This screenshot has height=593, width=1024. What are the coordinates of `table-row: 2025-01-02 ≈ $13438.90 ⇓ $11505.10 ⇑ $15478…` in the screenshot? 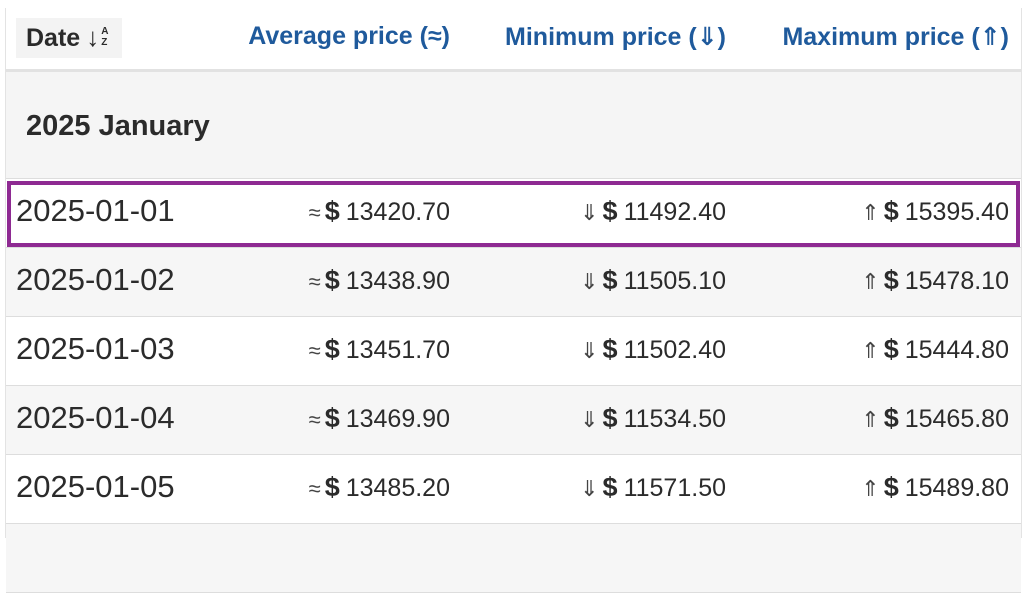 It's located at (513, 282).